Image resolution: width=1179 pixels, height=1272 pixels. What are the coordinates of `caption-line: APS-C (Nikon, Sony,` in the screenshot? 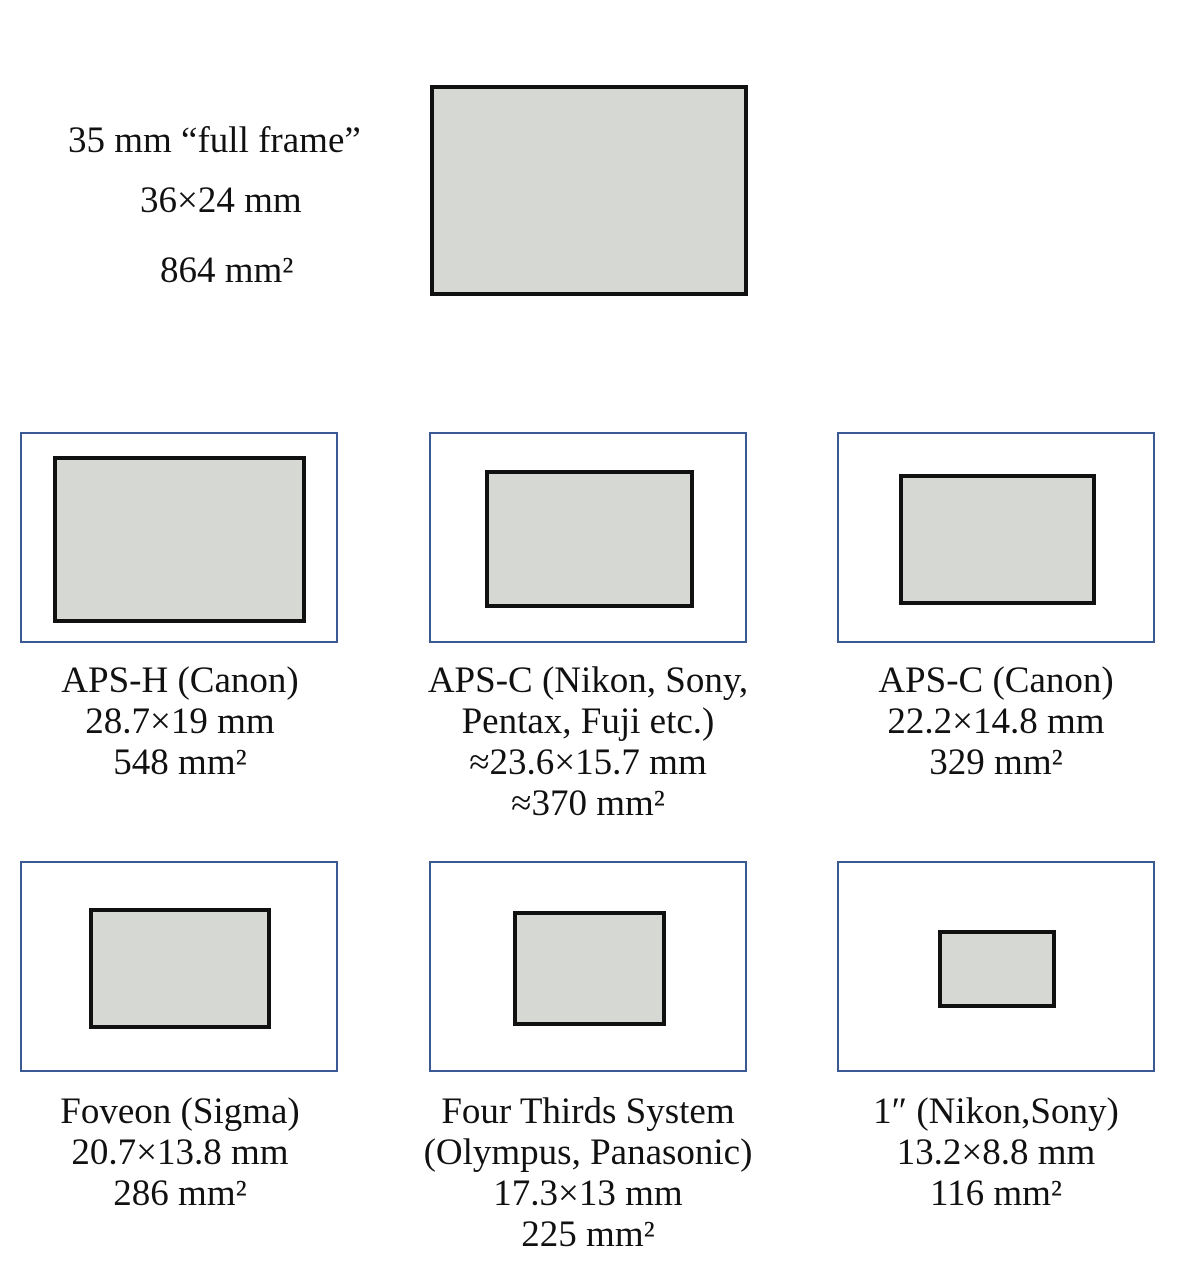 It's located at (588, 680).